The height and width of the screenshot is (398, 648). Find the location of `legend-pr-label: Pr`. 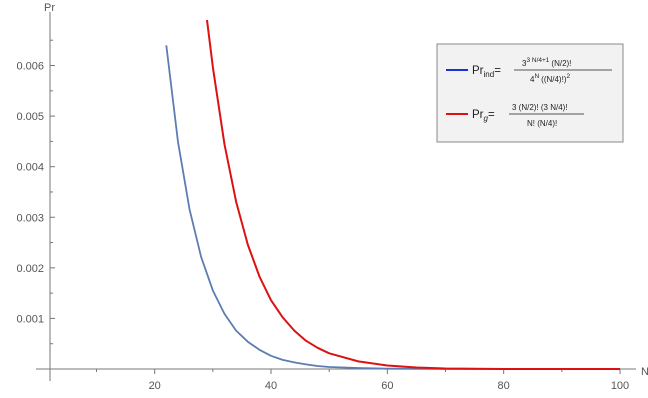

legend-pr-label: Pr is located at coordinates (478, 71).